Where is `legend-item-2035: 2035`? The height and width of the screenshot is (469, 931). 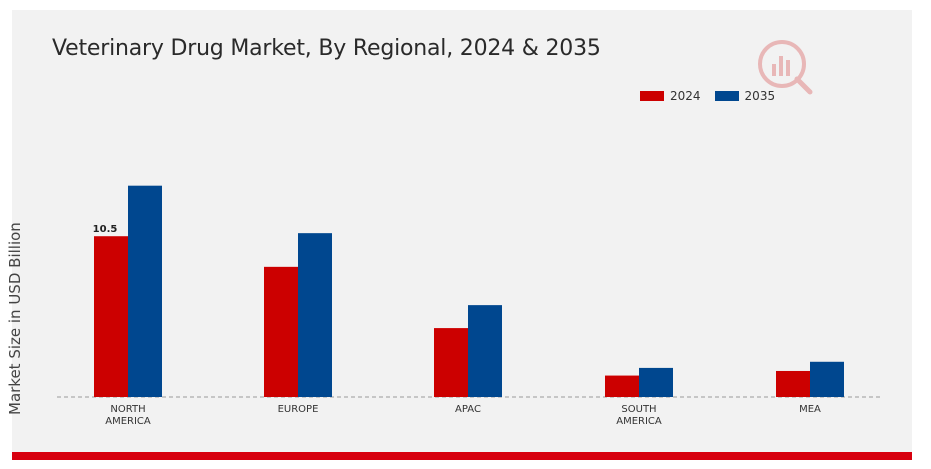 legend-item-2035: 2035 is located at coordinates (745, 96).